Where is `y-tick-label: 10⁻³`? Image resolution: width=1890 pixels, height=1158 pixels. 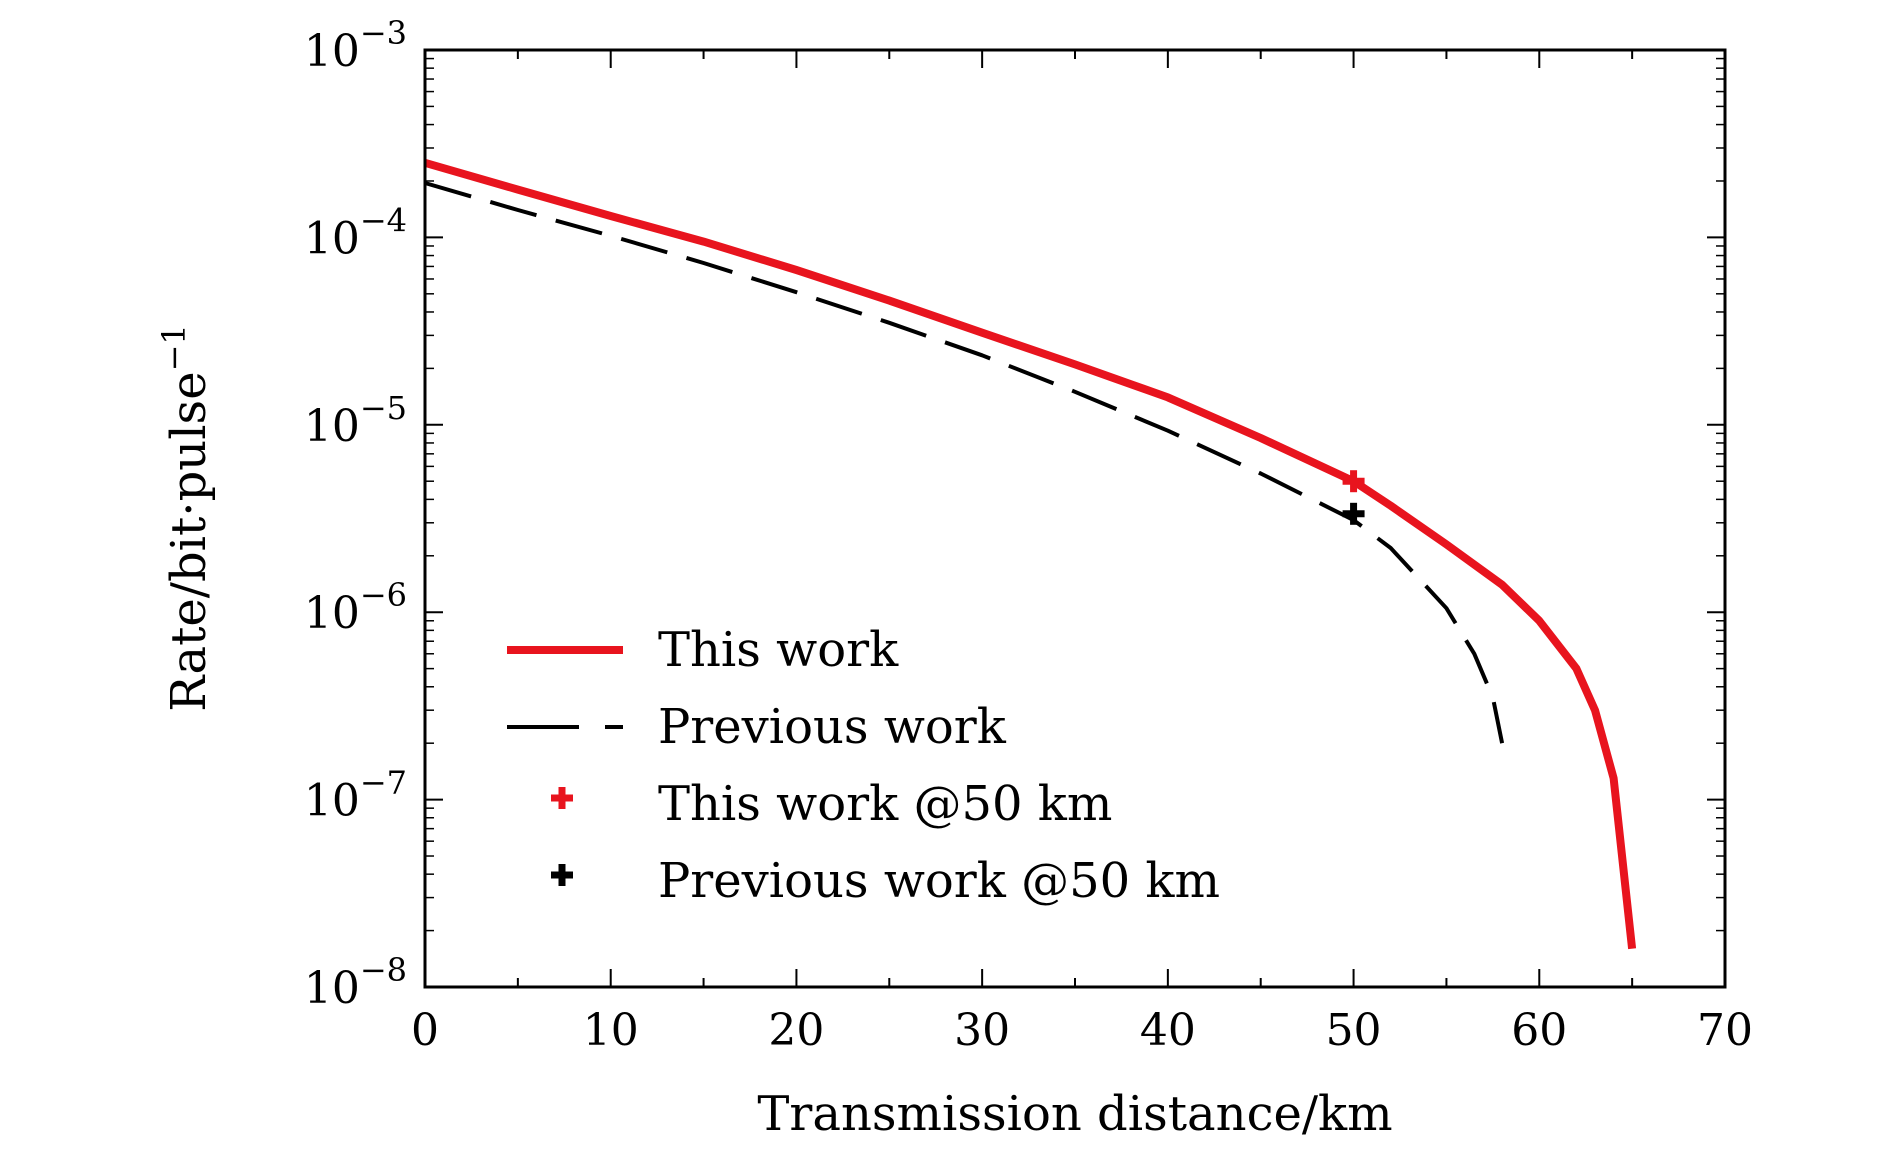 y-tick-label: 10⁻³ is located at coordinates (355, 45).